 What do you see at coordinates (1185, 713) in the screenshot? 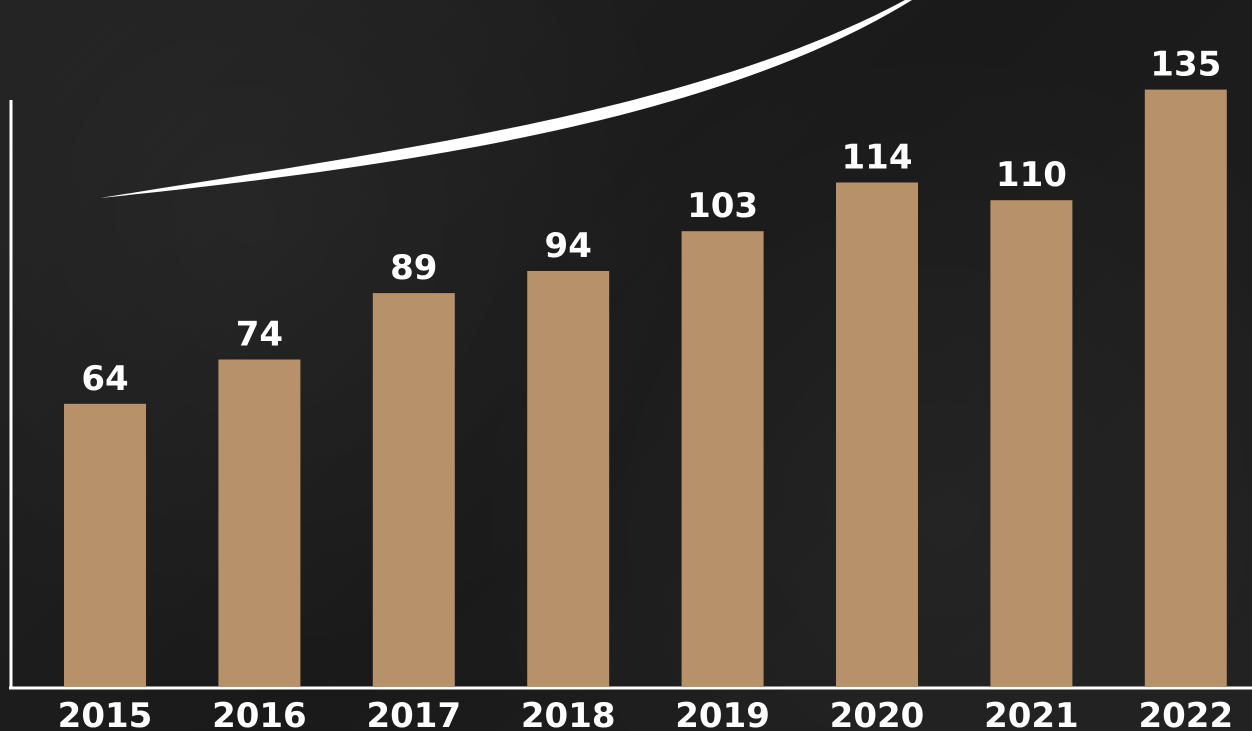
I see `x-tick-label-2022: 2022` at bounding box center [1185, 713].